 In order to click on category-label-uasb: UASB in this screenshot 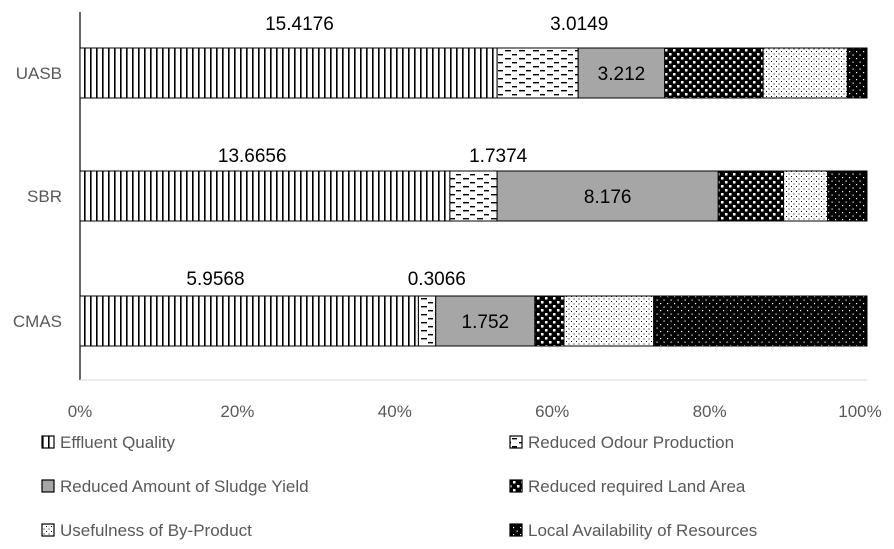, I will do `click(39, 73)`.